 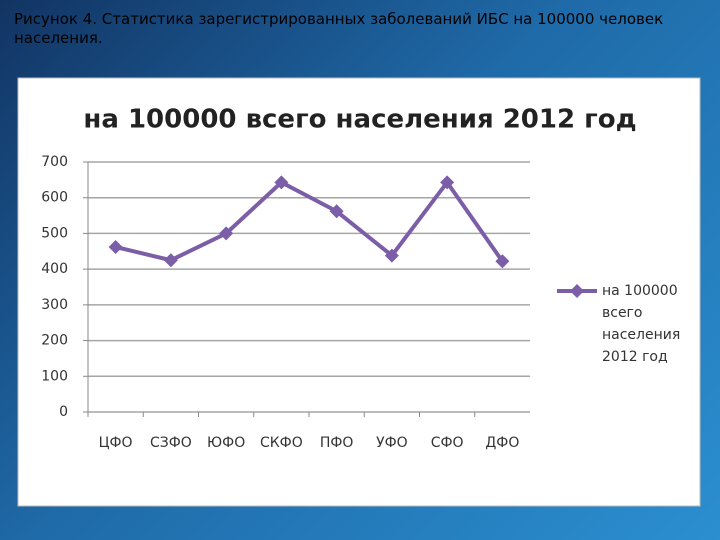 I want to click on x-tick-label: ПФО, so click(x=337, y=443).